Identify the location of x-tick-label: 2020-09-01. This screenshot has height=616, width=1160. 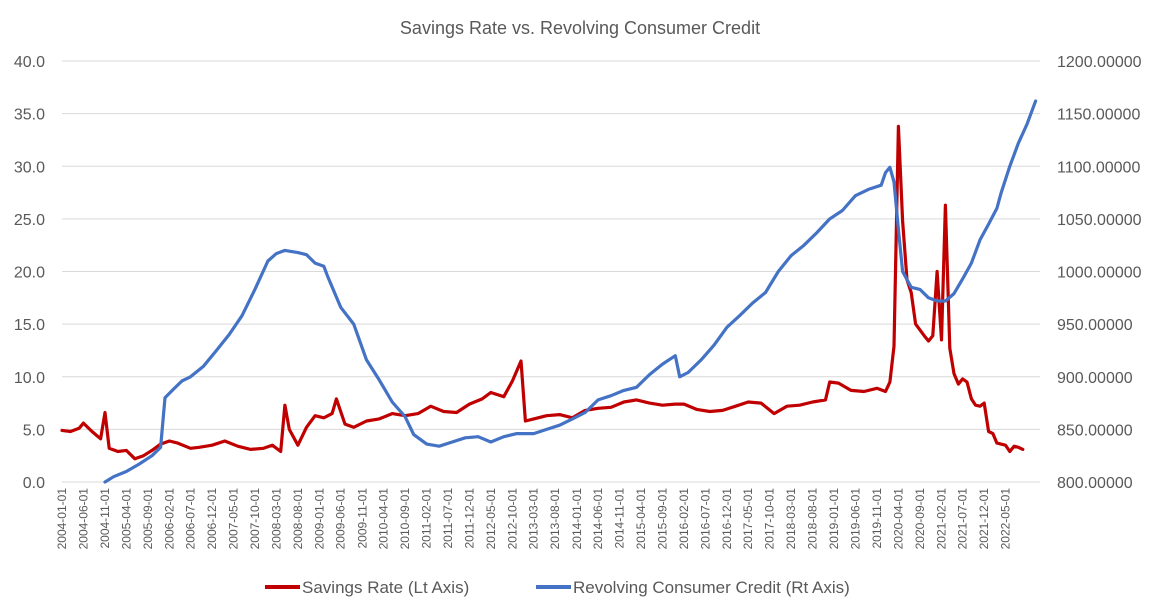
(920, 519).